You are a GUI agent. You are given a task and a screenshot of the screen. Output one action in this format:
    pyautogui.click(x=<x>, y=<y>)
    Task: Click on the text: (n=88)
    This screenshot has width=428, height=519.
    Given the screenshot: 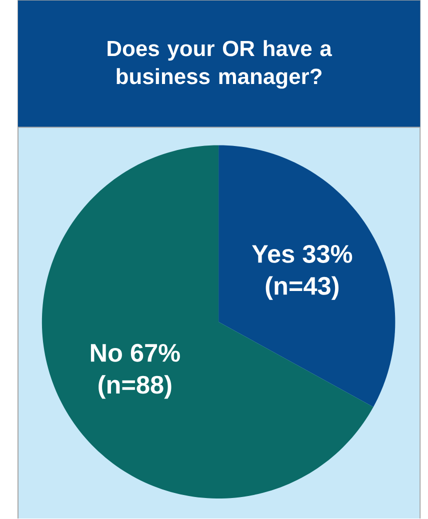 What is the action you would take?
    pyautogui.click(x=135, y=387)
    